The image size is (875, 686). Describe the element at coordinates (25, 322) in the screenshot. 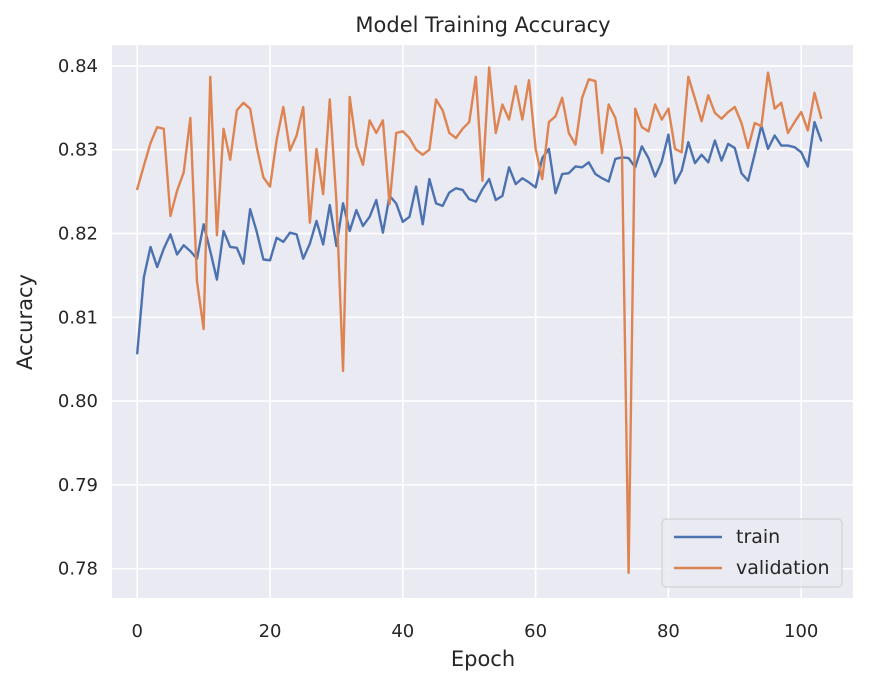

I see `y-axis-label: Accuracy` at that location.